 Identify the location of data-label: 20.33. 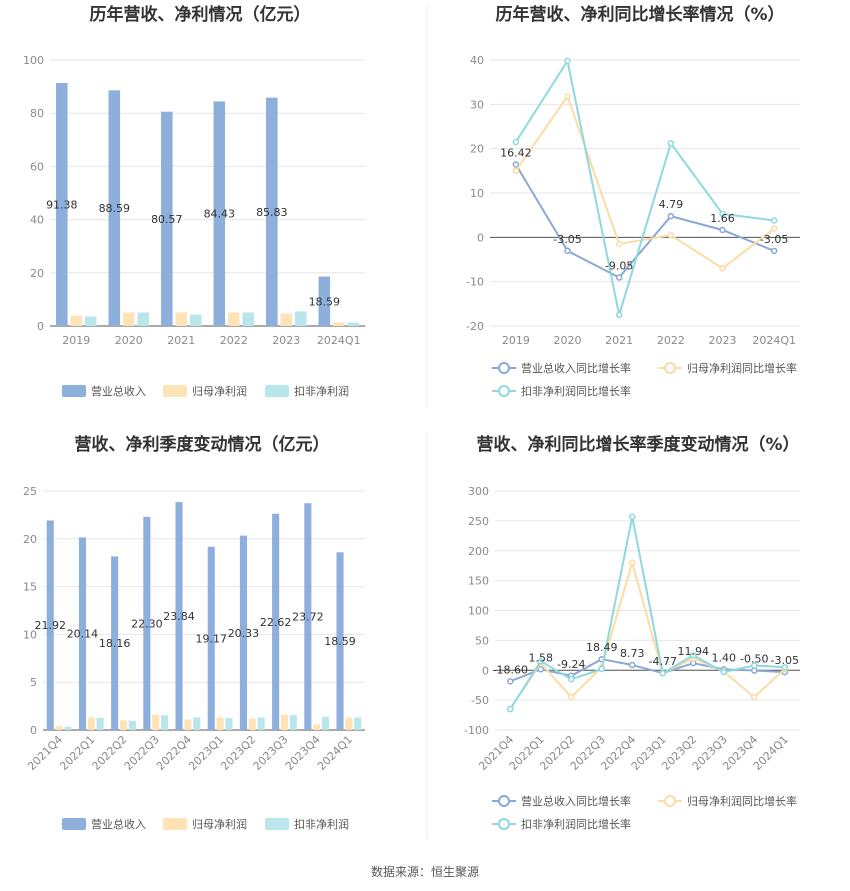
(244, 633).